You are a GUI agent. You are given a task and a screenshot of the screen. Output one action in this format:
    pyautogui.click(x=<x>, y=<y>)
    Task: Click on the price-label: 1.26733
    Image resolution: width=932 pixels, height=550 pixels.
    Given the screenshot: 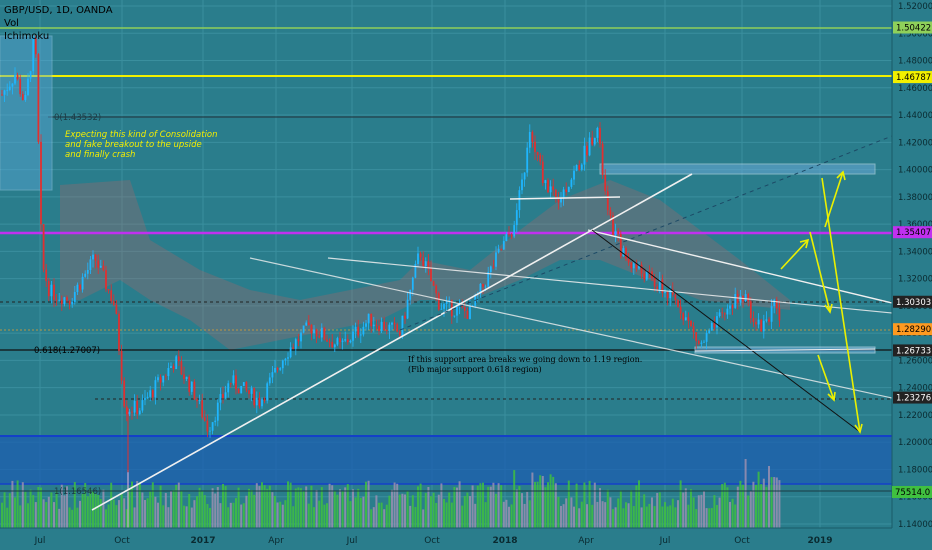 What is the action you would take?
    pyautogui.click(x=913, y=351)
    